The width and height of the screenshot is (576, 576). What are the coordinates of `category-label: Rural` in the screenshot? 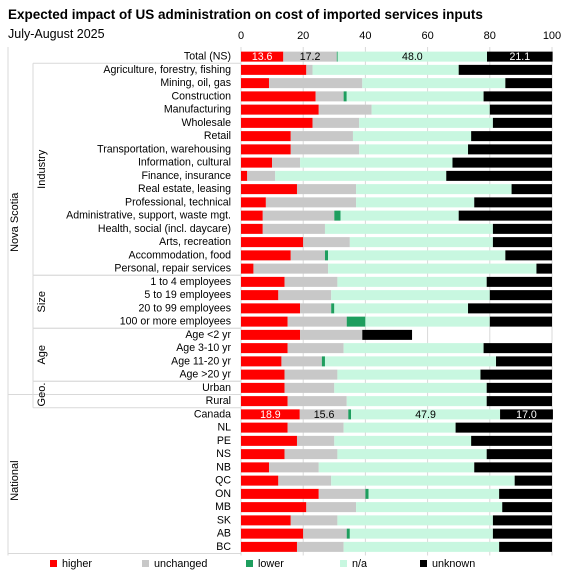 It's located at (218, 401).